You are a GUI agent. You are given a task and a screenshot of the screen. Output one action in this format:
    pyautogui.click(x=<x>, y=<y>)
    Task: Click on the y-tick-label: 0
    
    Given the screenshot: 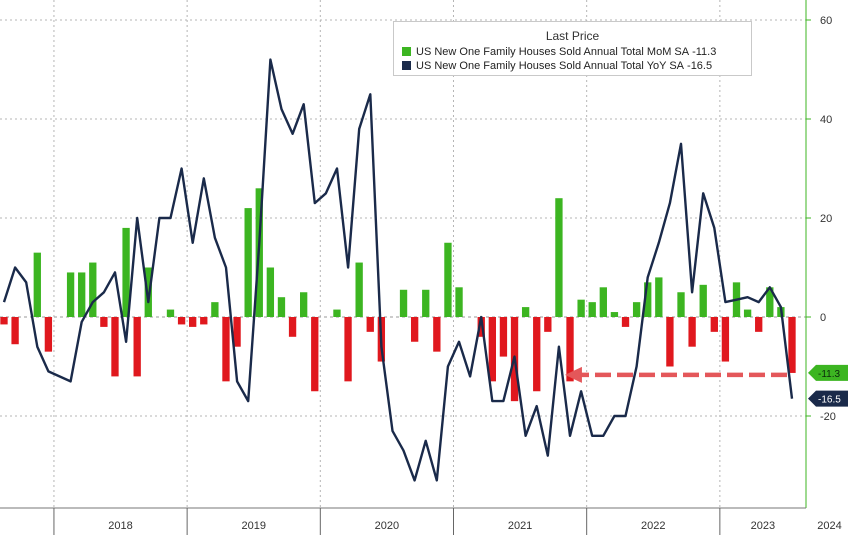 What is the action you would take?
    pyautogui.click(x=823, y=318)
    